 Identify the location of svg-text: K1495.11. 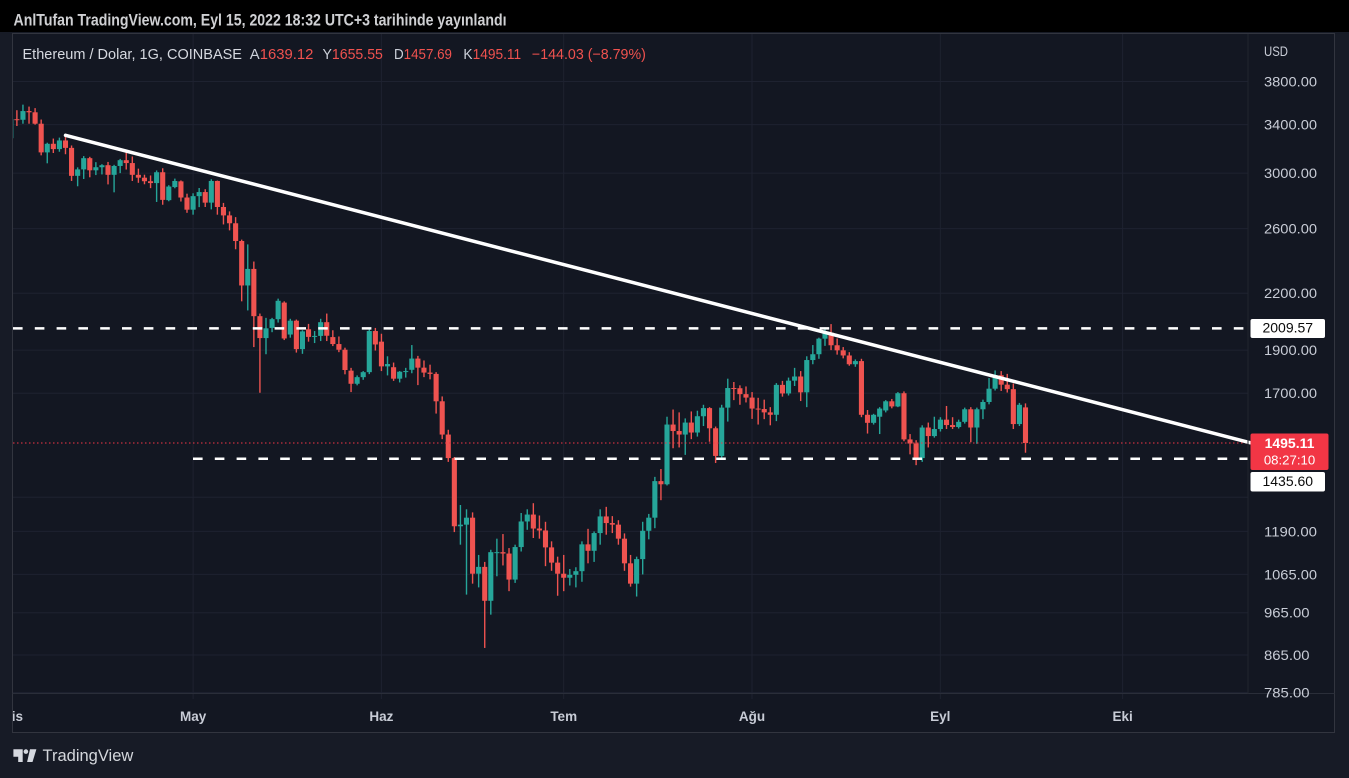
(492, 55).